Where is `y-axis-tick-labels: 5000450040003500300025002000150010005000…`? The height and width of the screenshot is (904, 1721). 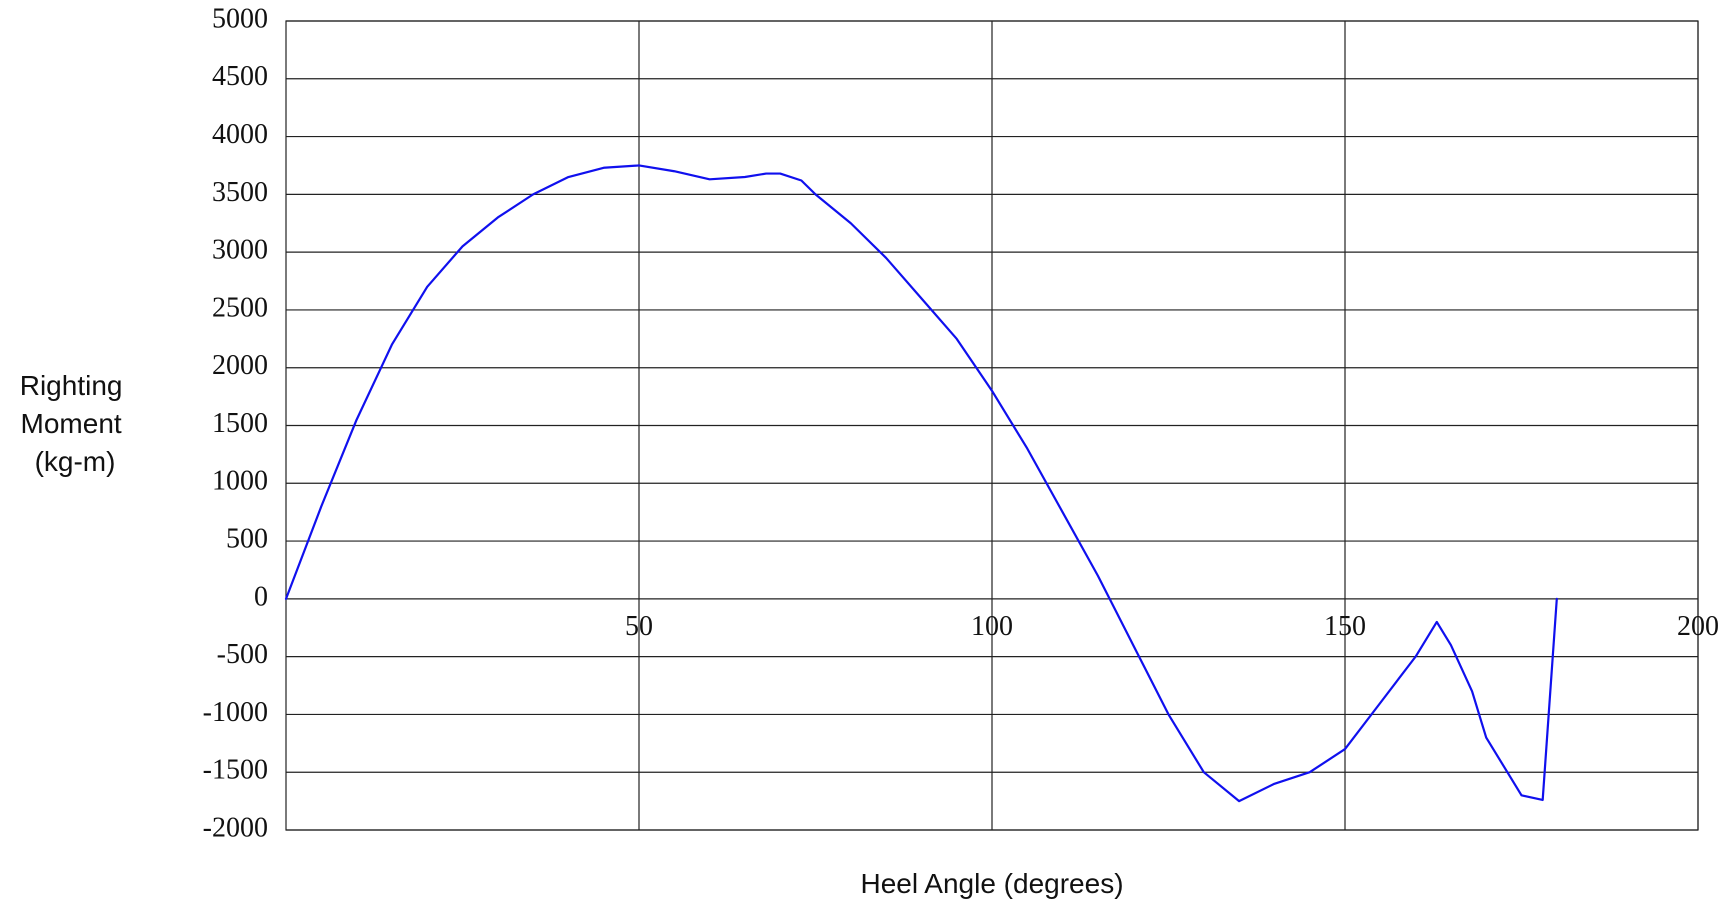 y-axis-tick-labels: 5000450040003500300025002000150010005000… is located at coordinates (235, 423).